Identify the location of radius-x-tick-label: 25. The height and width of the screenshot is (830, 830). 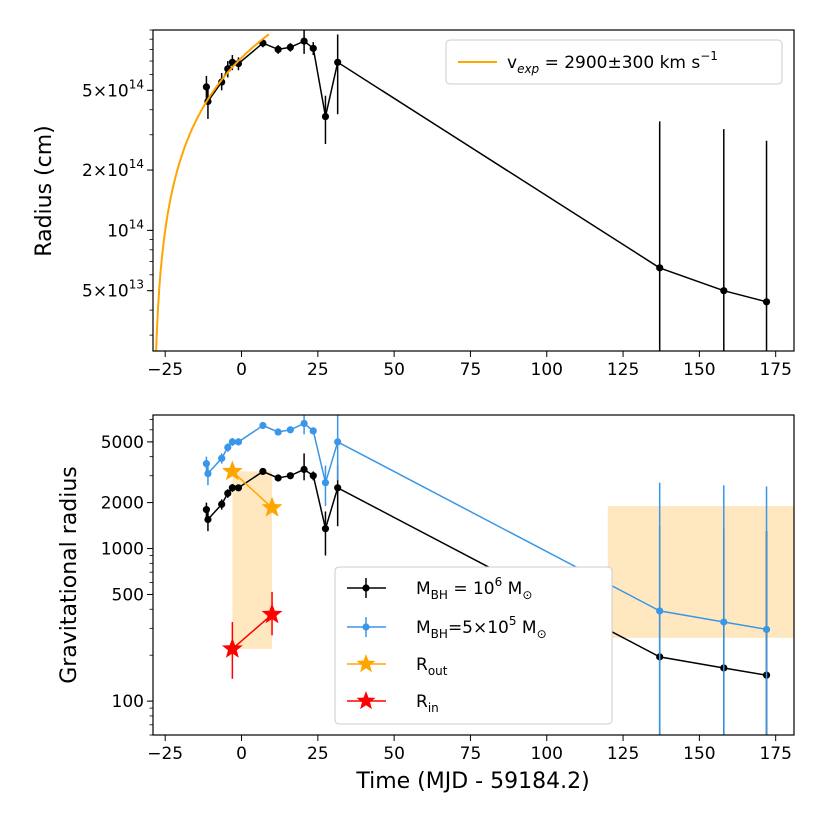
(318, 370).